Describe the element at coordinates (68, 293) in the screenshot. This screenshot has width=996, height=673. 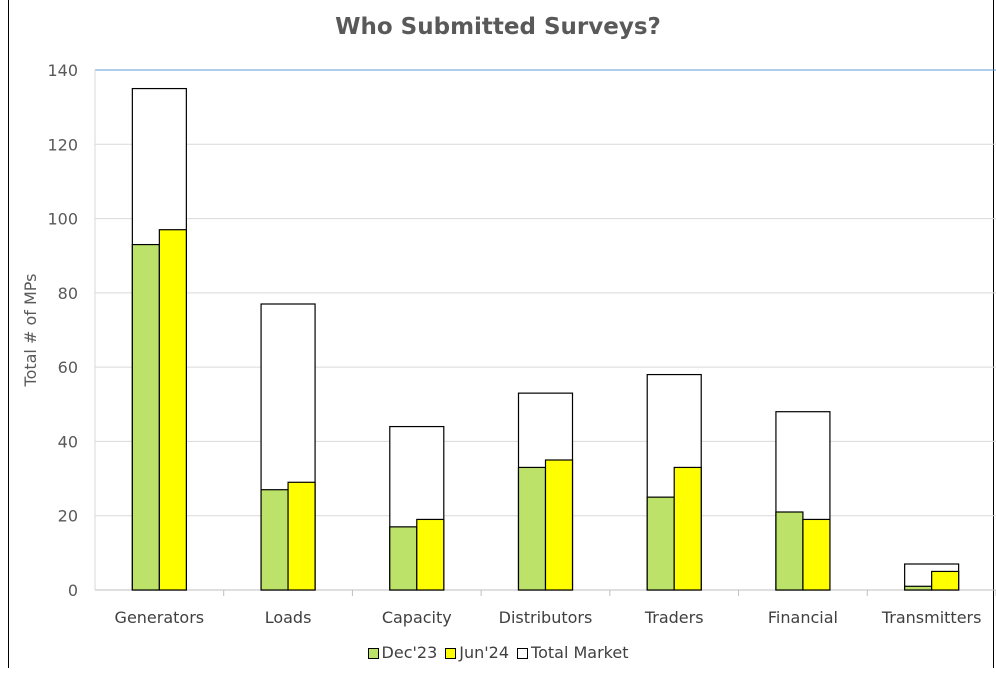
I see `y-tick-label: 80` at that location.